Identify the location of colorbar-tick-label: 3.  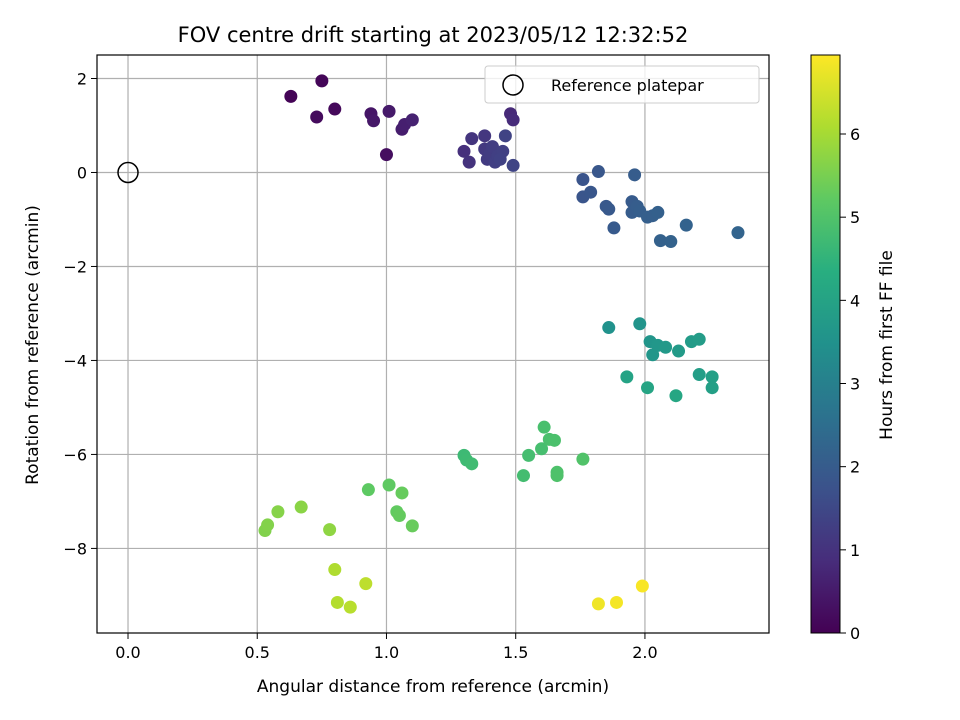
(855, 384).